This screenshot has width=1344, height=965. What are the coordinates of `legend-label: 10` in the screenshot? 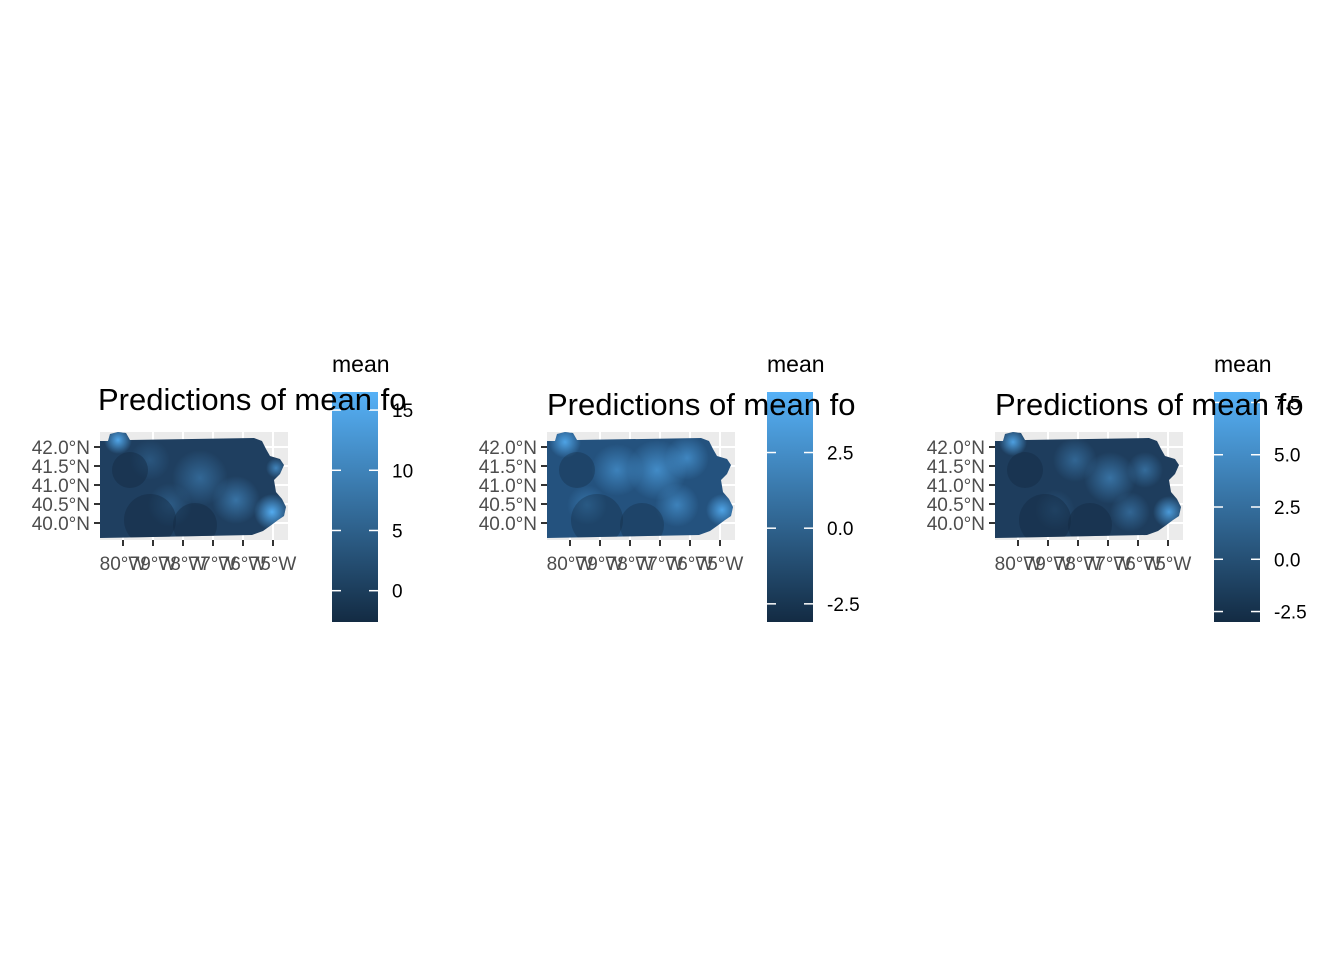 It's located at (402, 471).